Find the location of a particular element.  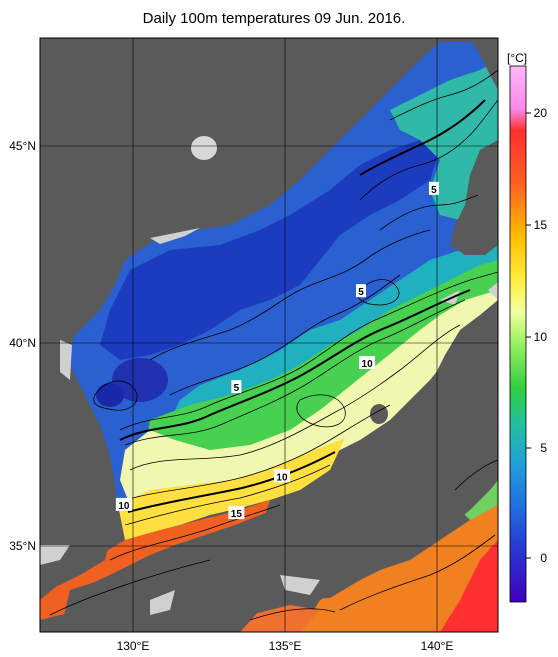

sea-cold-eddy is located at coordinates (140, 380).